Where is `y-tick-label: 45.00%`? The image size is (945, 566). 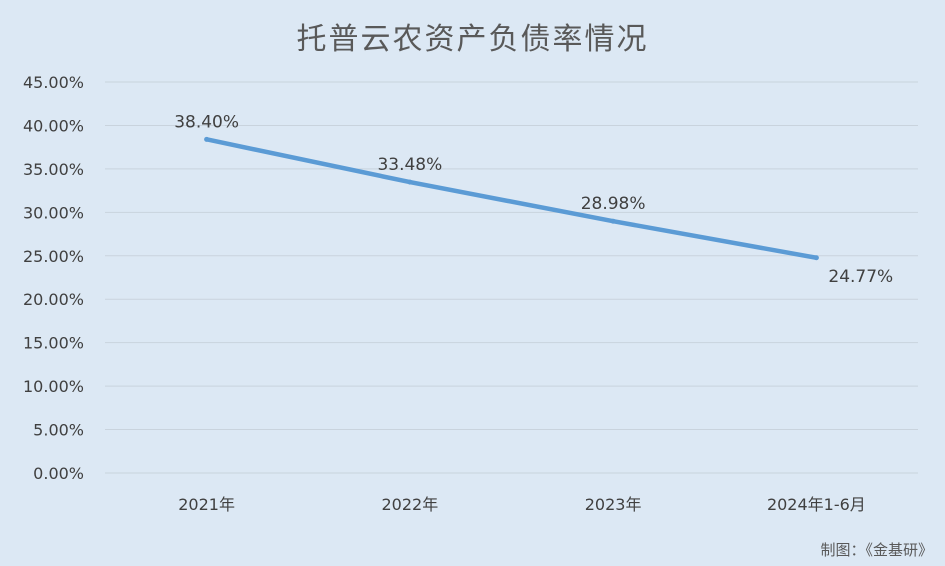
y-tick-label: 45.00% is located at coordinates (53, 82).